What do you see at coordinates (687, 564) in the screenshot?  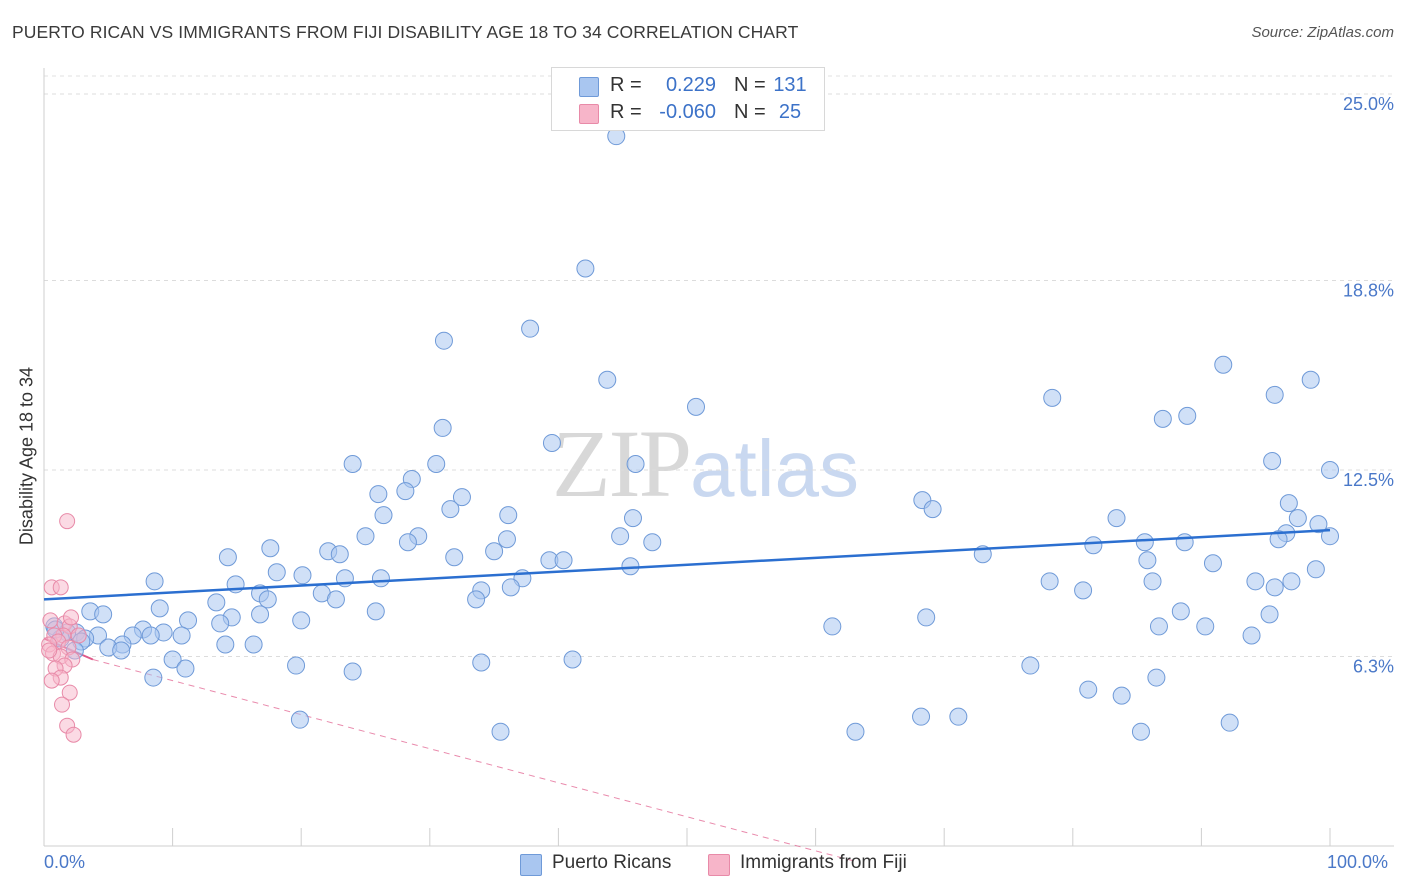 I see `puerto-rican-trend` at bounding box center [687, 564].